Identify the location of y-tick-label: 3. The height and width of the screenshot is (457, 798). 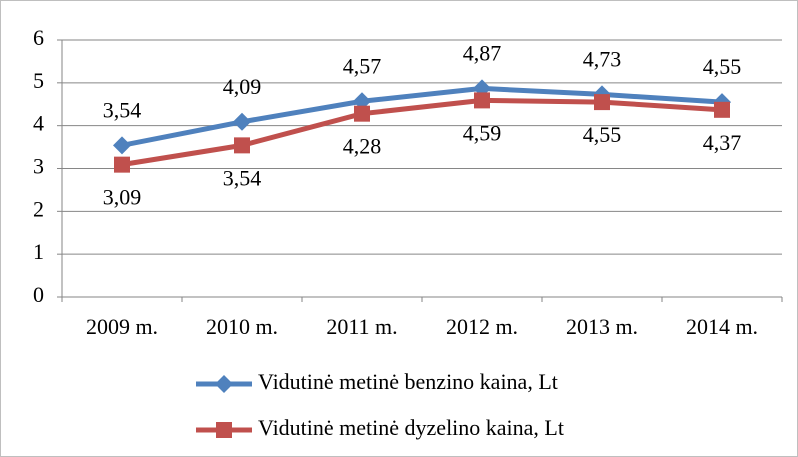
(38, 166).